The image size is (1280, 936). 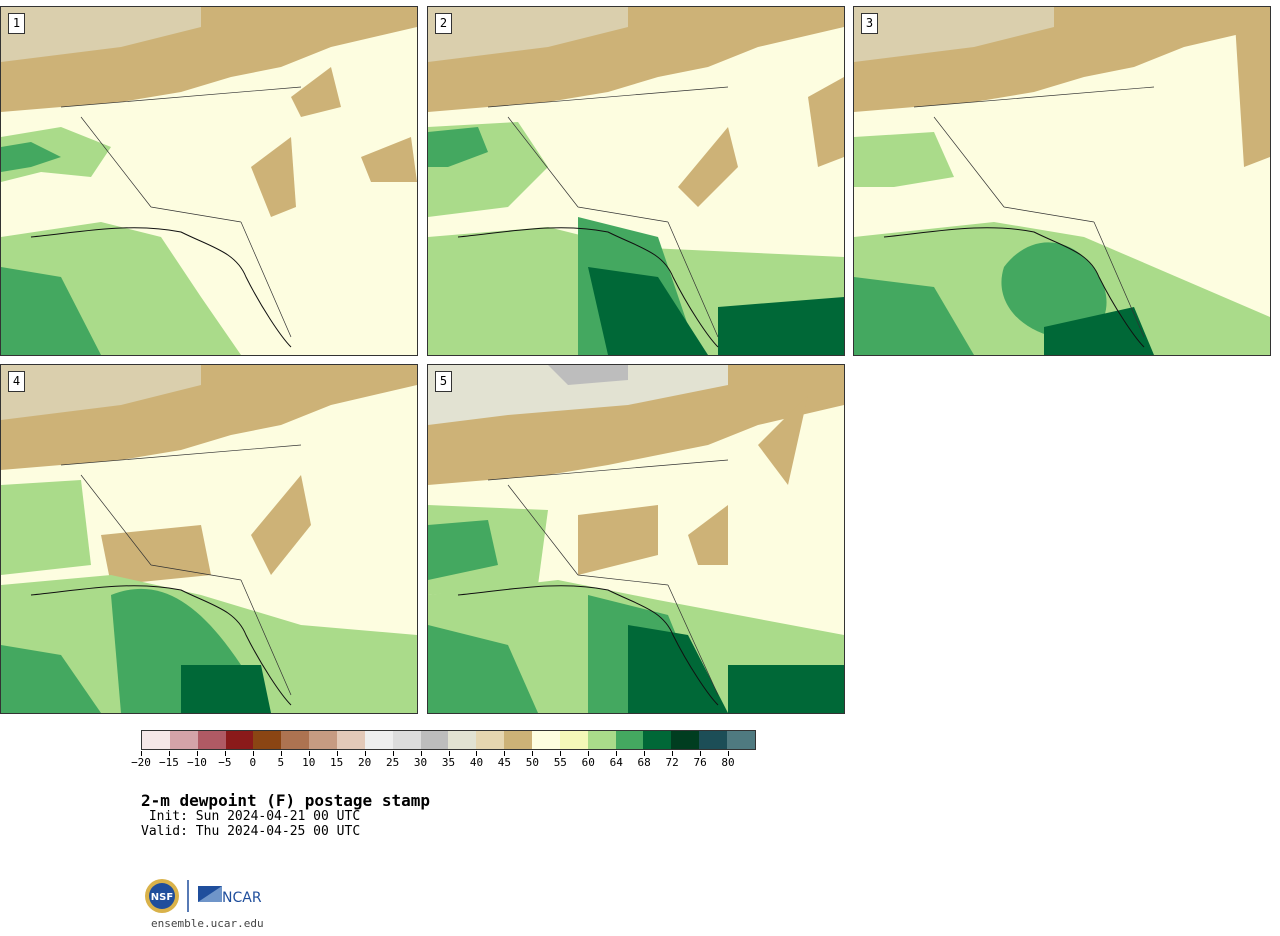 I want to click on map-panel-2: 2, so click(x=636, y=181).